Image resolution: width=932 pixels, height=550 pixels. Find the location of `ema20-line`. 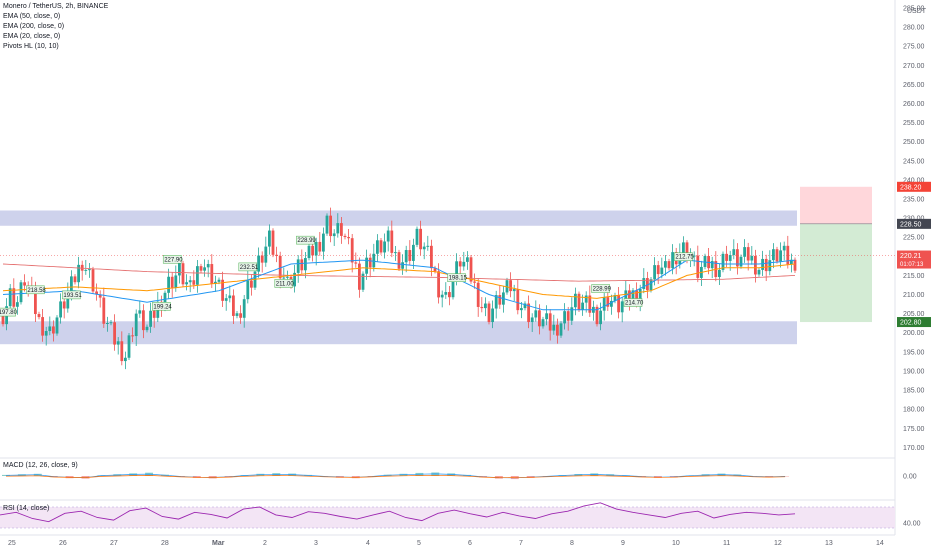

ema20-line is located at coordinates (399, 285).